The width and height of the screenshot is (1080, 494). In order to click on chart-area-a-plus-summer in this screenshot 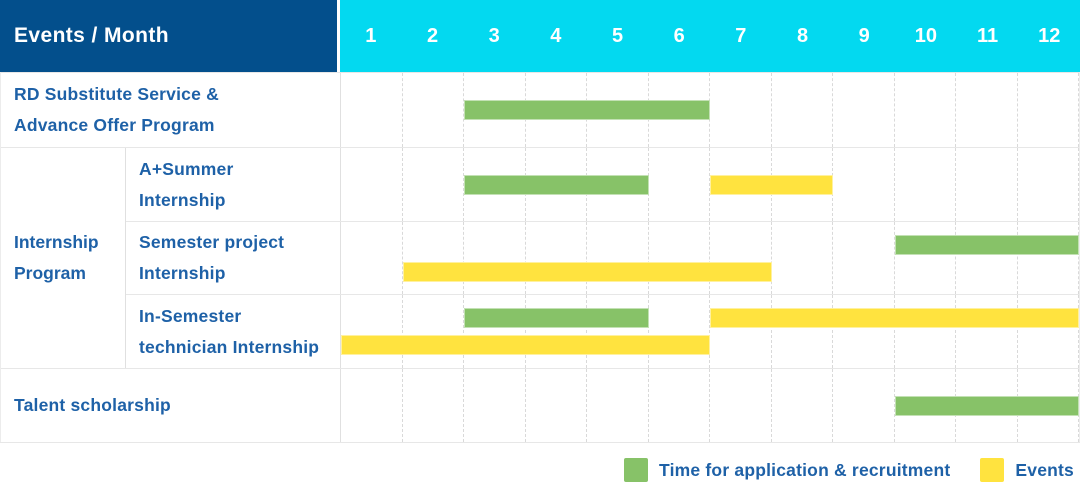, I will do `click(710, 184)`.